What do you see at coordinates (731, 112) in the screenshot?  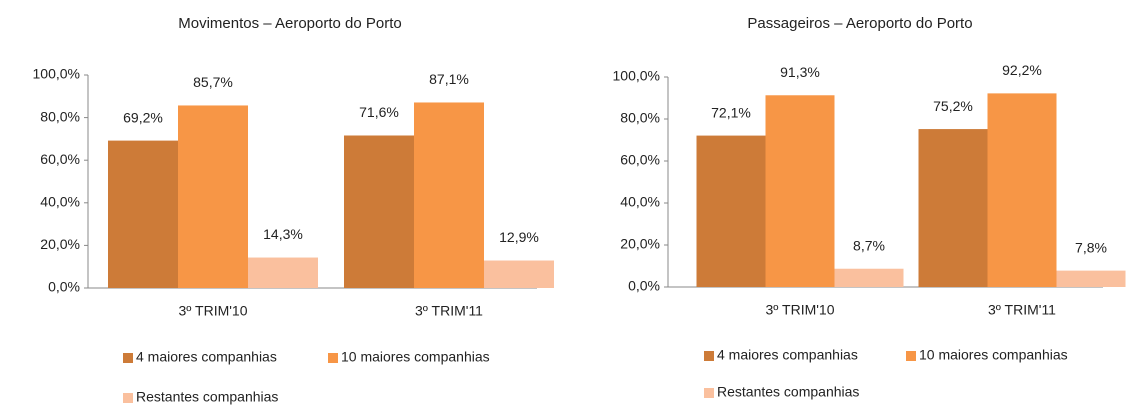 I see `data-label: 72,1%` at bounding box center [731, 112].